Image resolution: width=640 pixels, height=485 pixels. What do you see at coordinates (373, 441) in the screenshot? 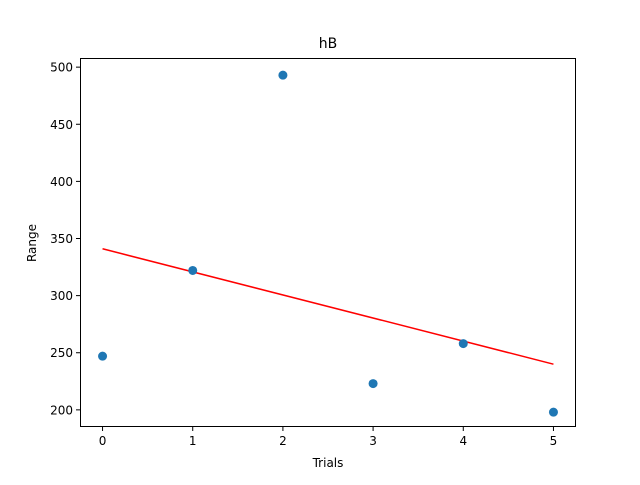
I see `x-tick-label: 3` at bounding box center [373, 441].